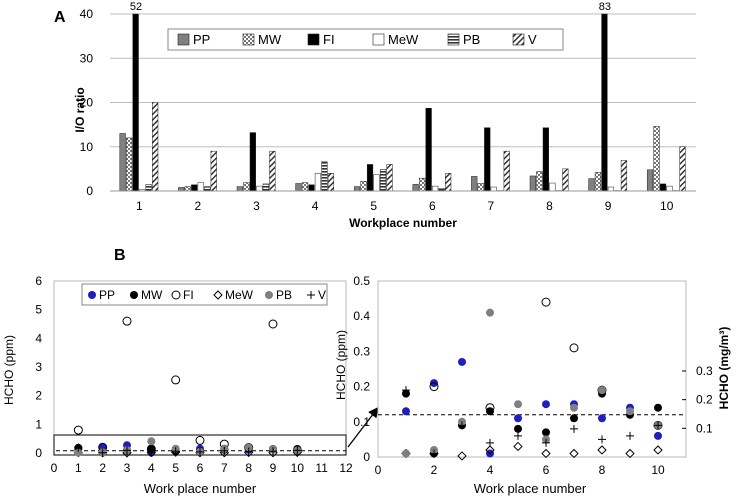  Describe the element at coordinates (315, 206) in the screenshot. I see `panel-a-x-tick-label: 4` at that location.